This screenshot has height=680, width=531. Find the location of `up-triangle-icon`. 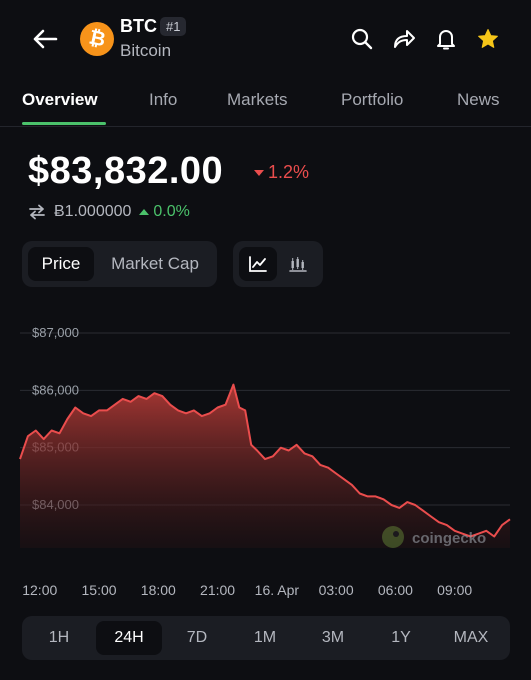

up-triangle-icon is located at coordinates (144, 212).